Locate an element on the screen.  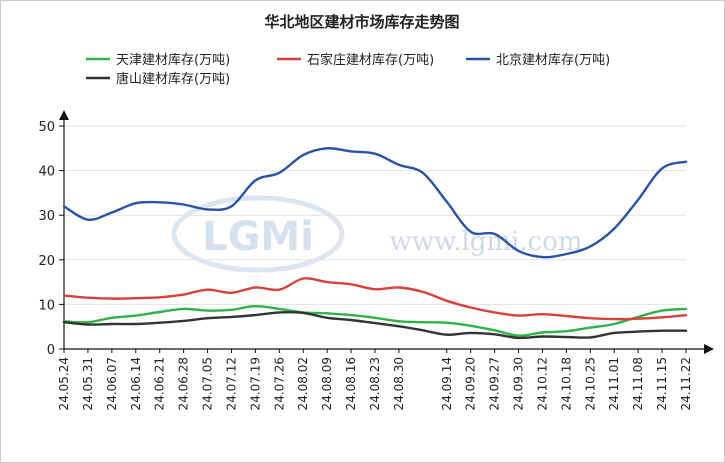
x-tick-label: 24.05.31 is located at coordinates (88, 383).